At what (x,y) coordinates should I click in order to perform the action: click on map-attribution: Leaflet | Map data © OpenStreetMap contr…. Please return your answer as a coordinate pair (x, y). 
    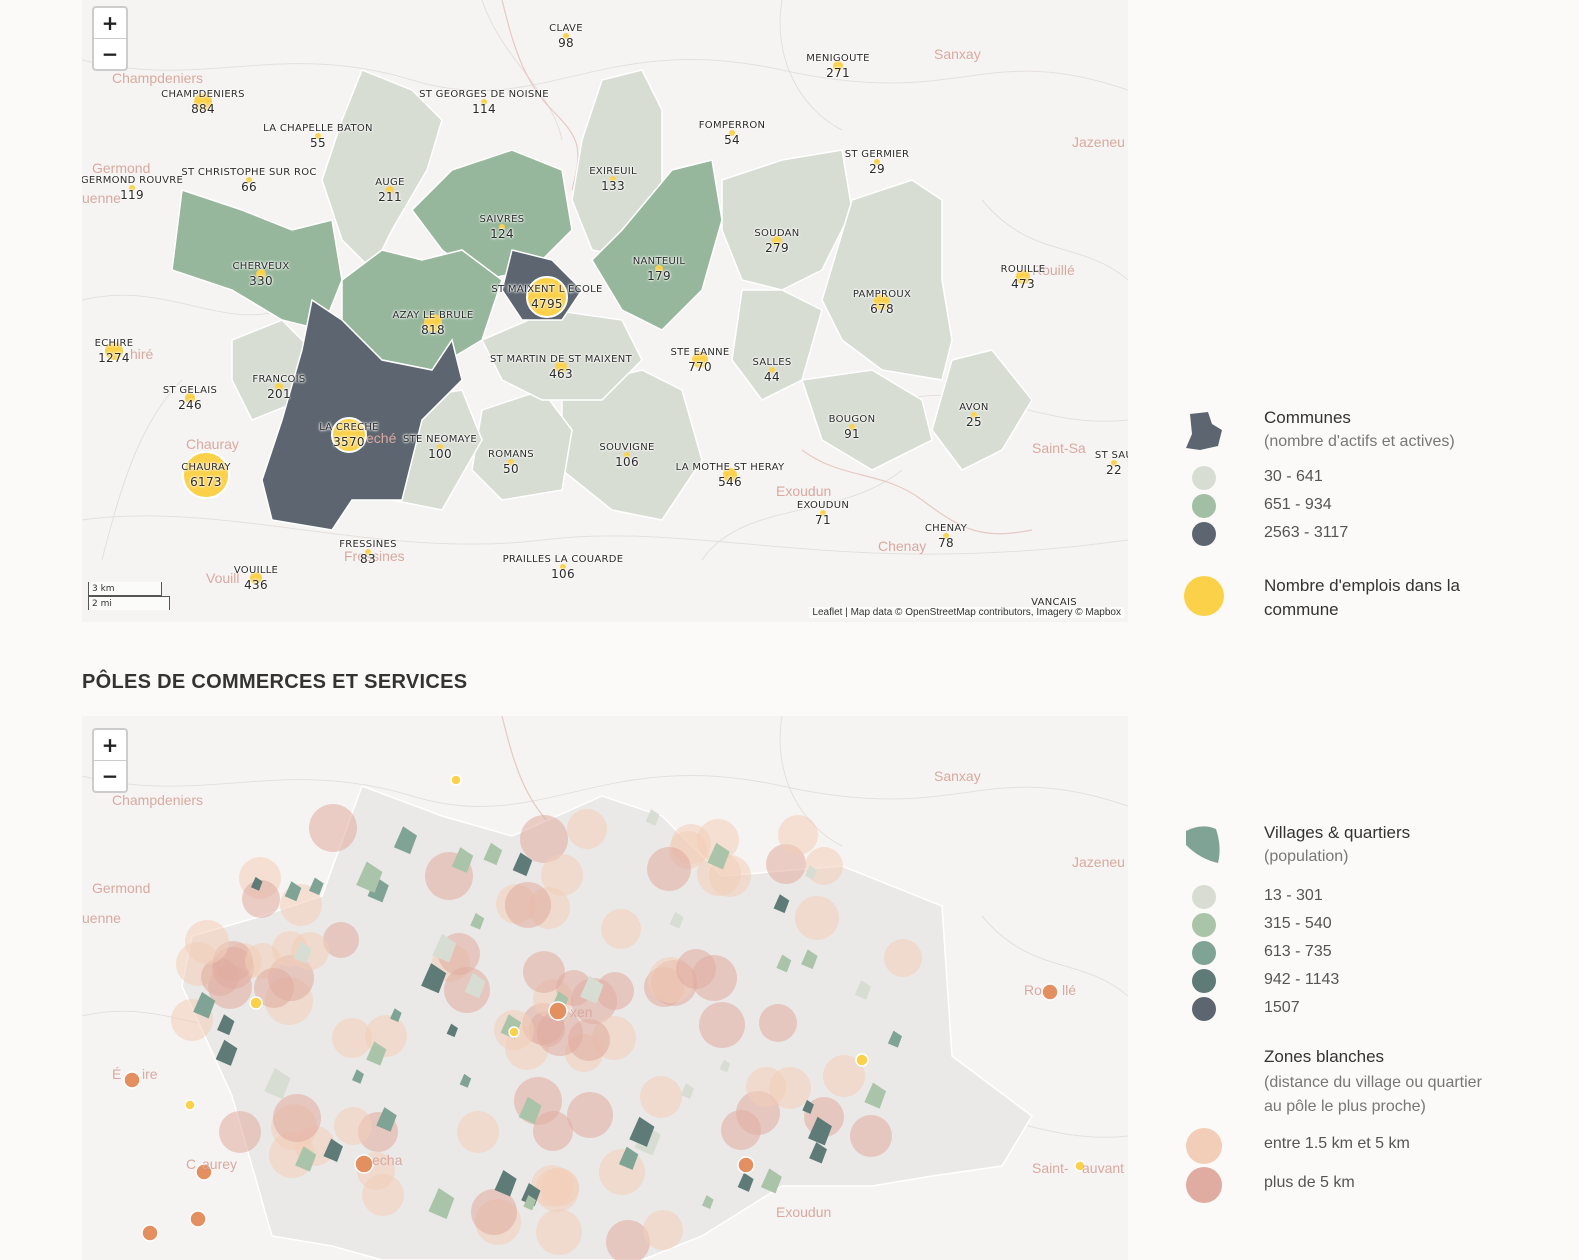
    Looking at the image, I should click on (966, 612).